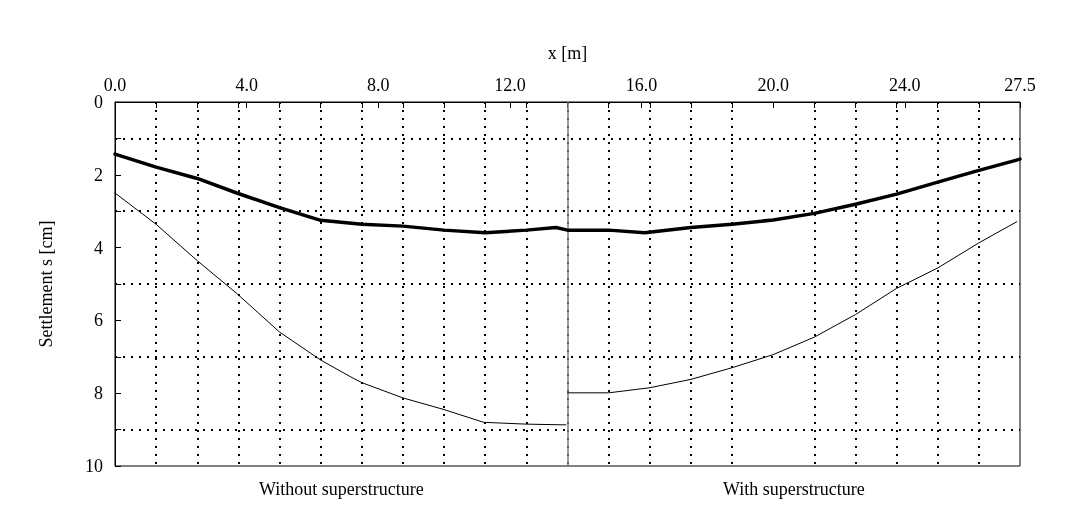 The width and height of the screenshot is (1068, 515). Describe the element at coordinates (98, 393) in the screenshot. I see `y-tick-label: 8` at that location.